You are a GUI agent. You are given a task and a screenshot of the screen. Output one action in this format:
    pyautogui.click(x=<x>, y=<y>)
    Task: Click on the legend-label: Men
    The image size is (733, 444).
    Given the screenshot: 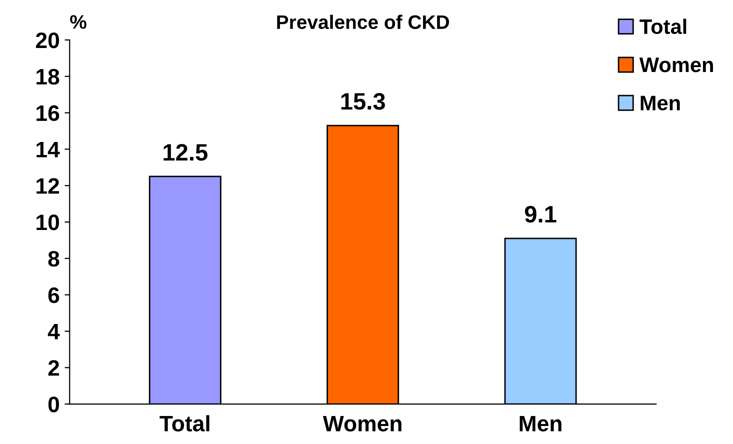 What is the action you would take?
    pyautogui.click(x=660, y=103)
    